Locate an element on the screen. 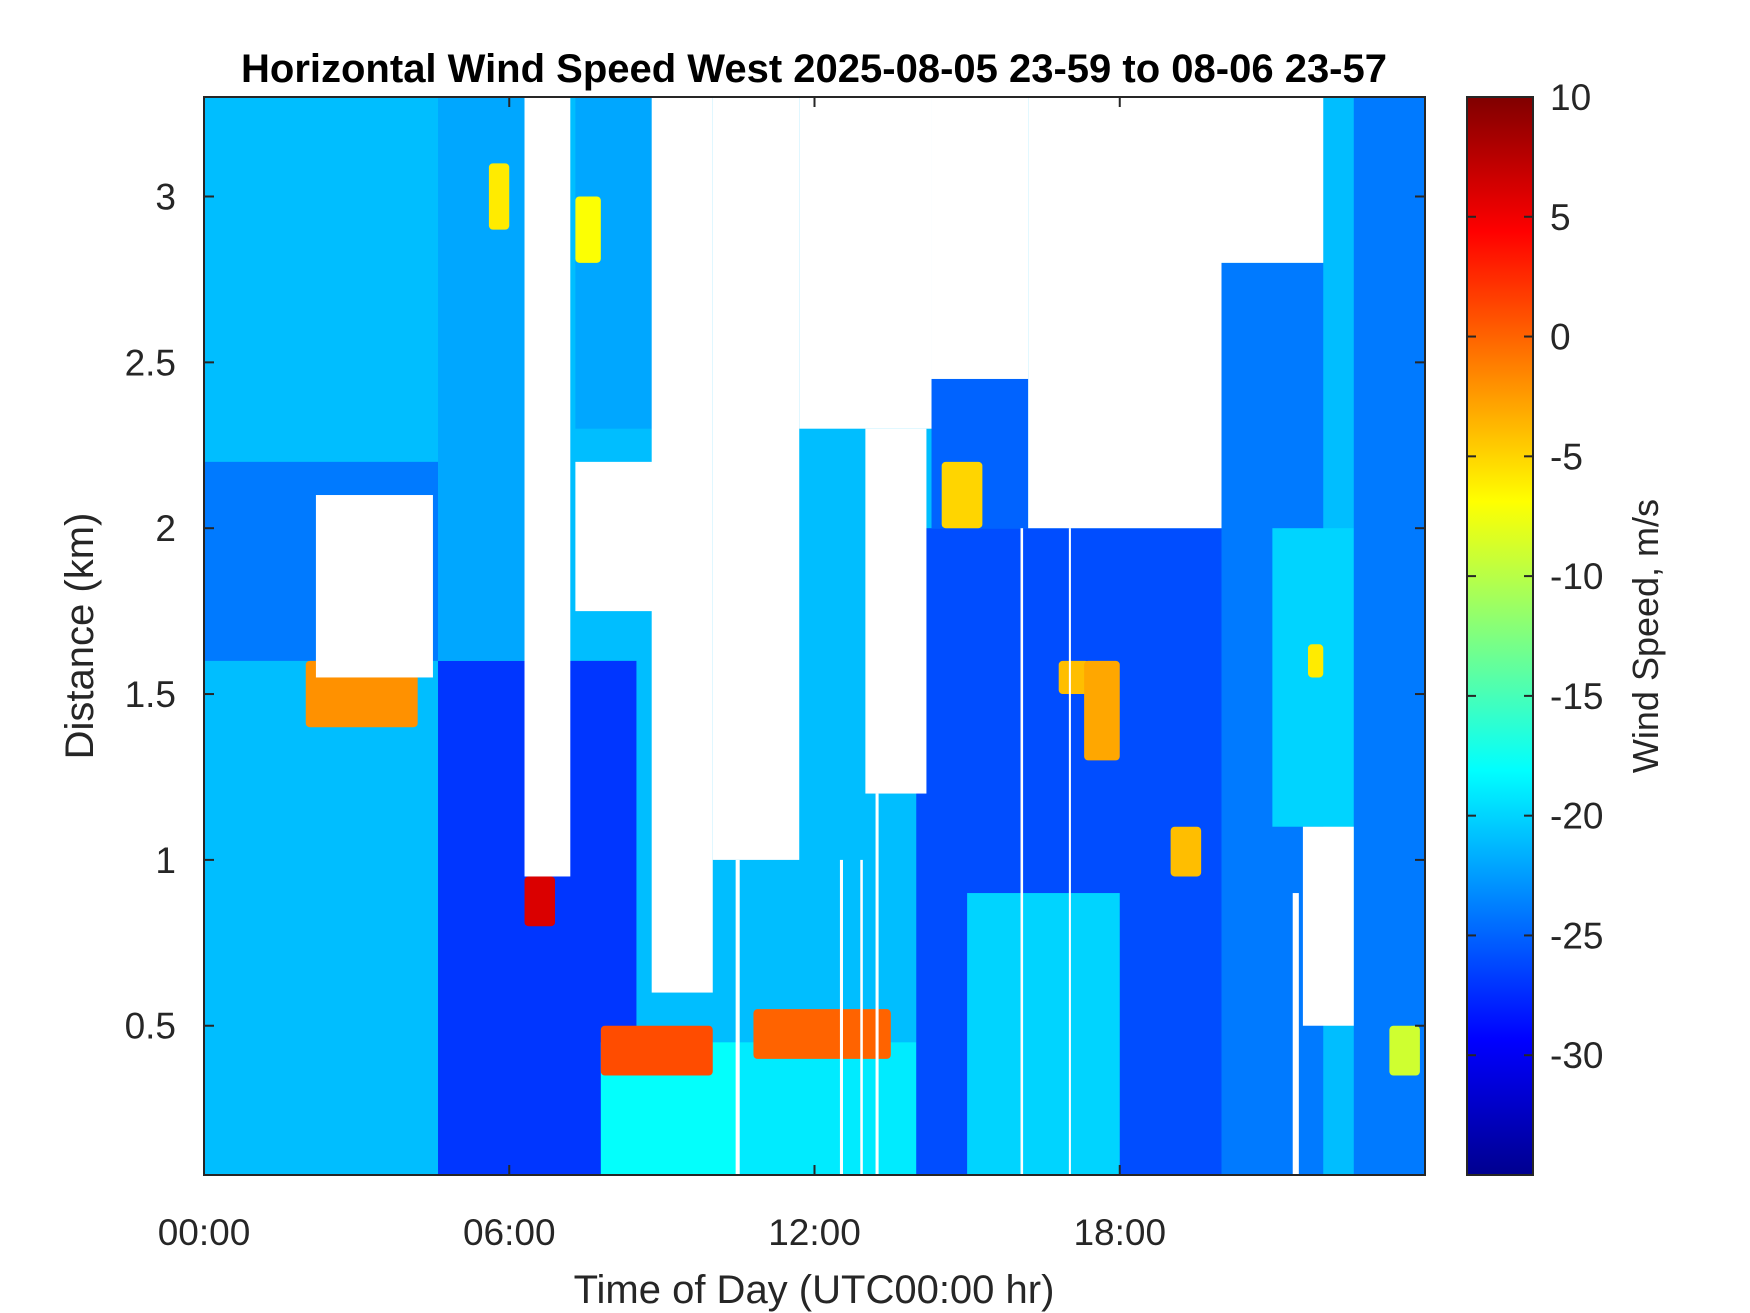 The width and height of the screenshot is (1750, 1313). colorbar-ticks: 10 5 0 -5 -10 -15 -20 -25 -30 is located at coordinates (1535, 576).